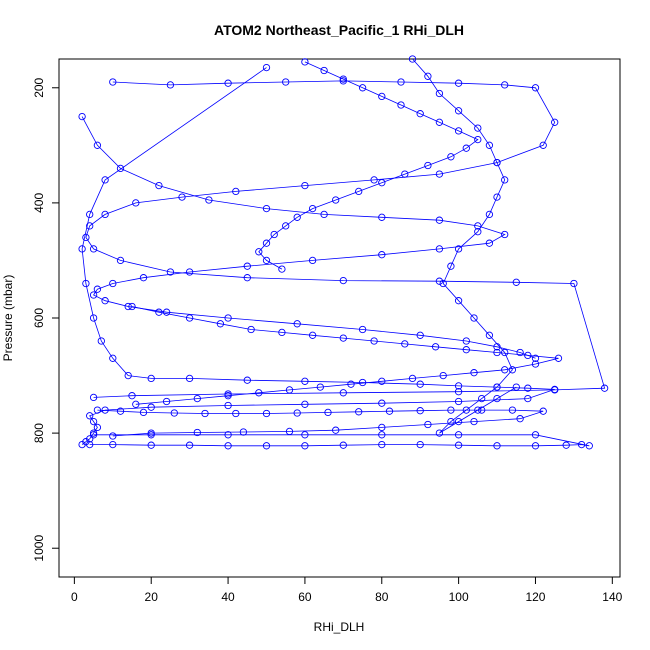  Describe the element at coordinates (305, 597) in the screenshot. I see `x-tick-label: 60` at that location.